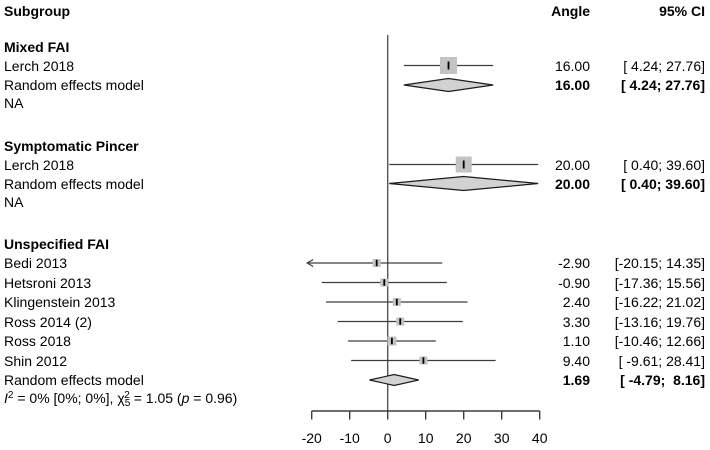 The height and width of the screenshot is (450, 710). Describe the element at coordinates (355, 302) in the screenshot. I see `study-row: Klingenstein 2013 2.40 [-16.22; 21.02]` at that location.